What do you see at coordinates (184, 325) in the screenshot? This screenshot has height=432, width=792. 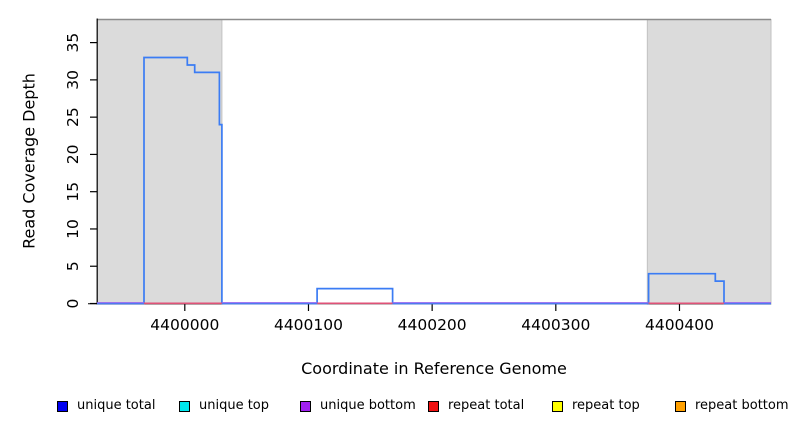 I see `x-tick-label: 4400000` at bounding box center [184, 325].